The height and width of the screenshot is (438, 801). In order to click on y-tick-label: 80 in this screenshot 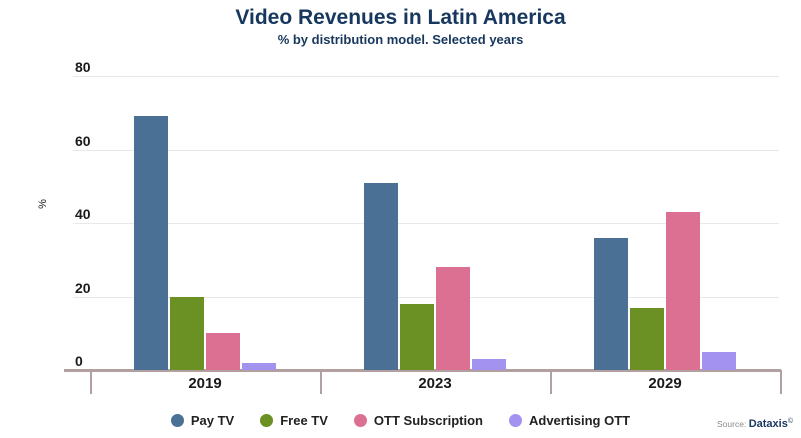, I will do `click(83, 67)`.